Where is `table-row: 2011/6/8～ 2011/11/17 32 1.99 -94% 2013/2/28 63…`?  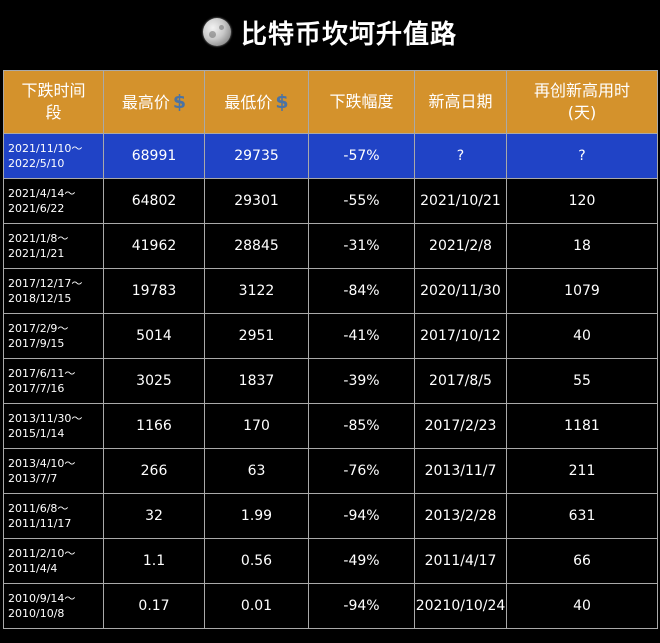 table-row: 2011/6/8～ 2011/11/17 32 1.99 -94% 2013/2/28 63… is located at coordinates (330, 516).